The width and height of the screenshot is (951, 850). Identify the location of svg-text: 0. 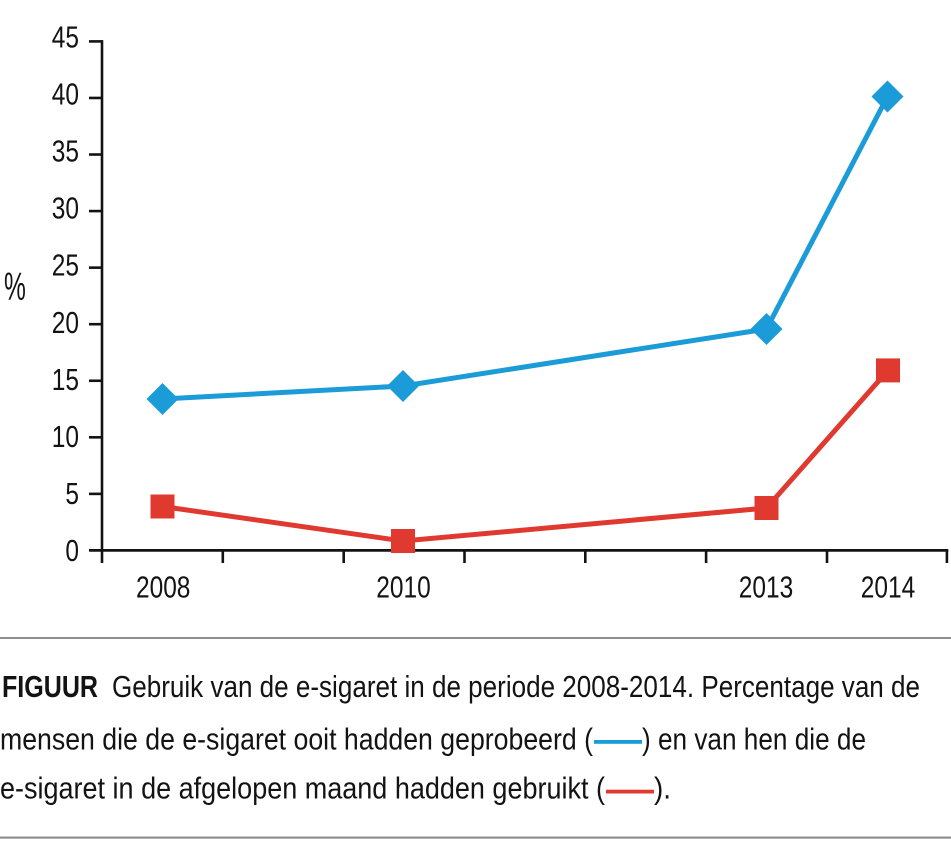
(72, 550).